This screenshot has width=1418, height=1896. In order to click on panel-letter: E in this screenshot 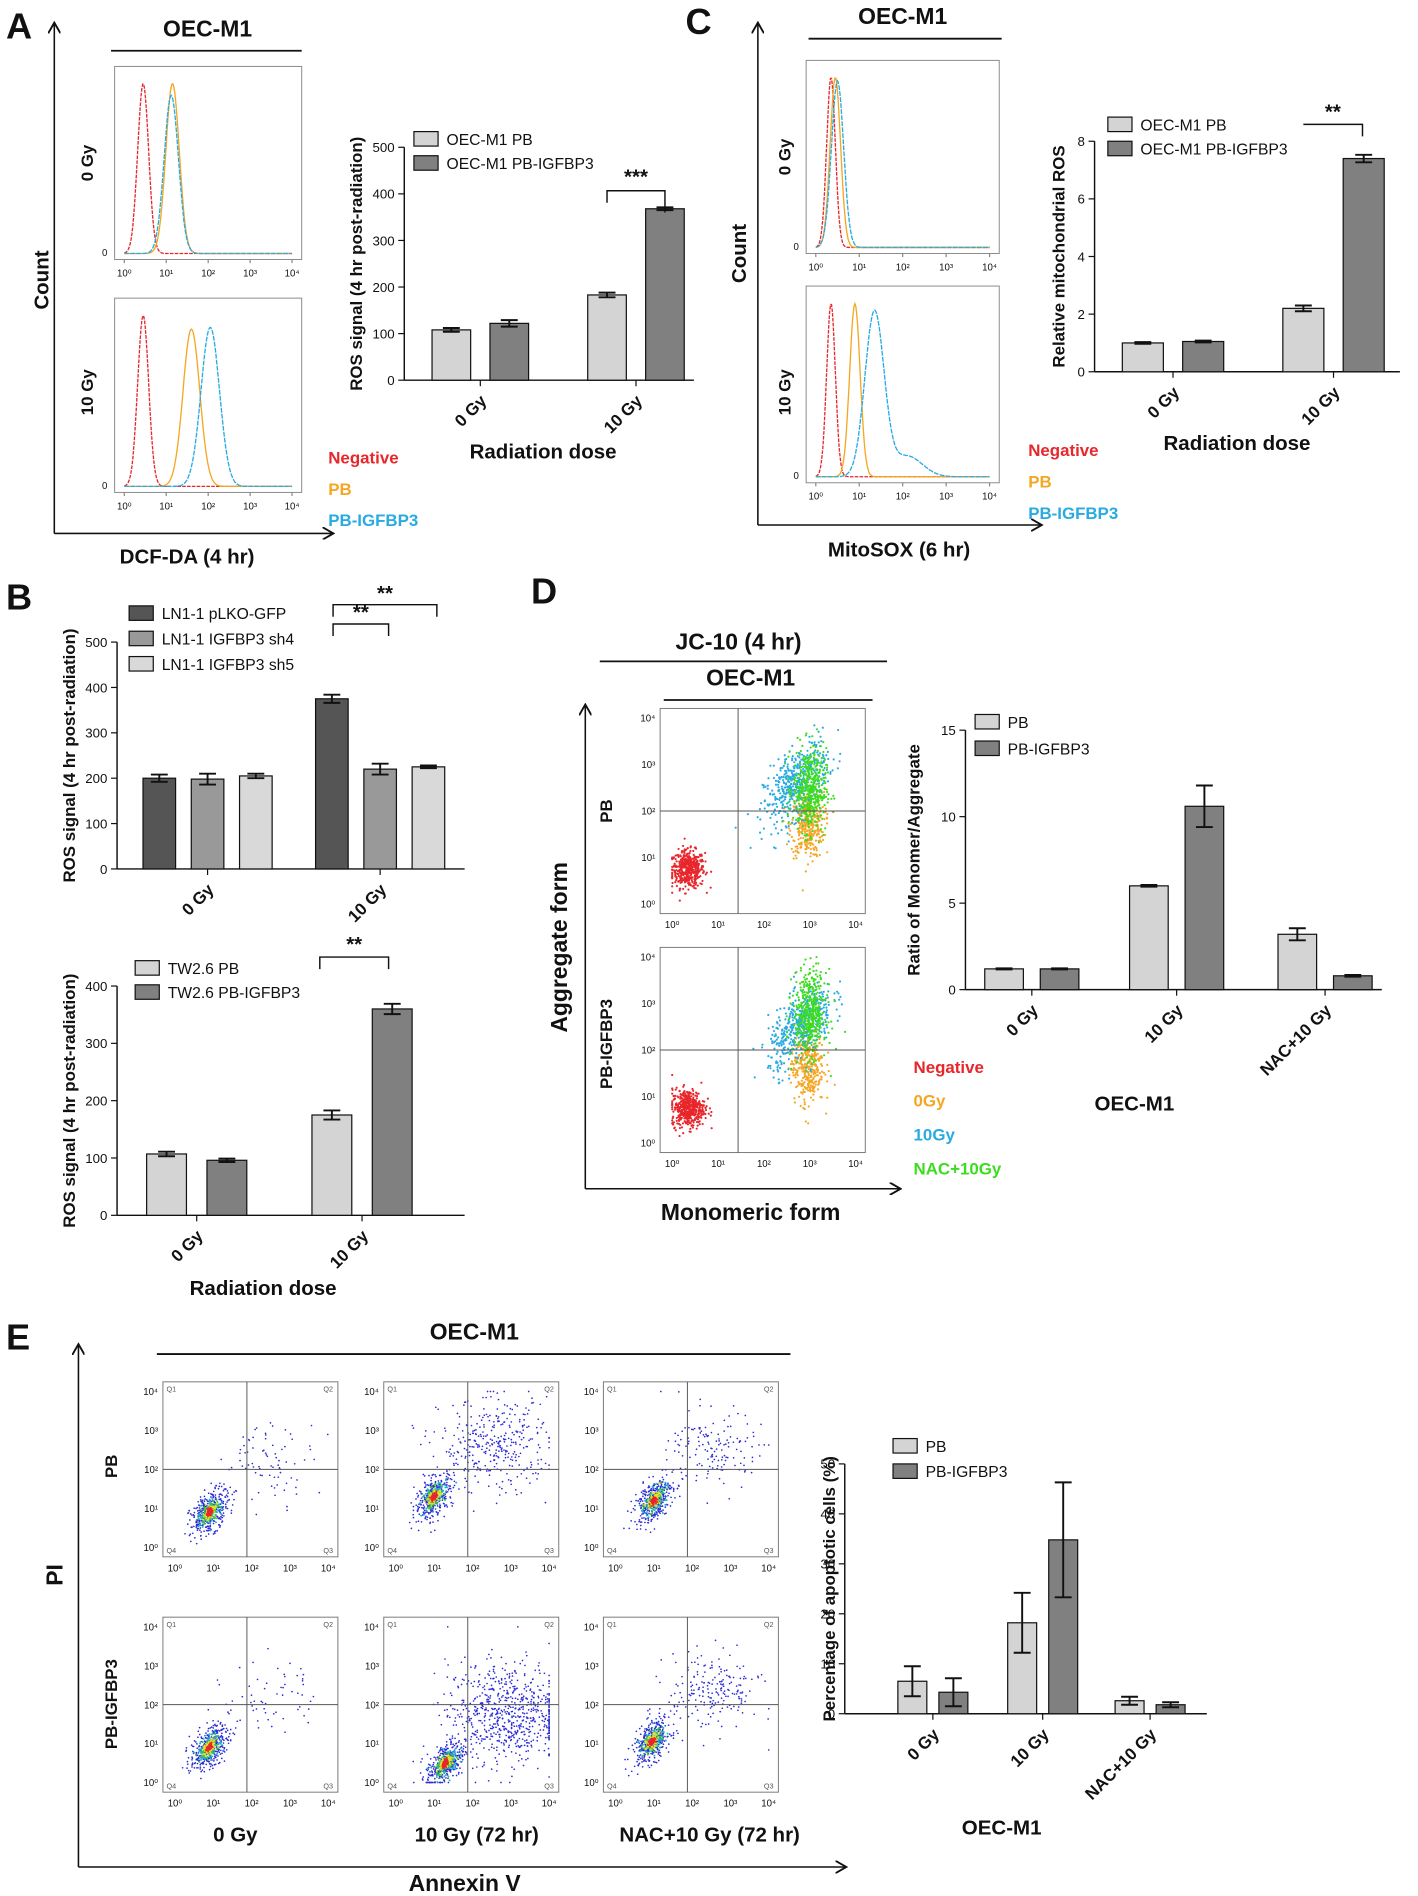, I will do `click(18, 1336)`.